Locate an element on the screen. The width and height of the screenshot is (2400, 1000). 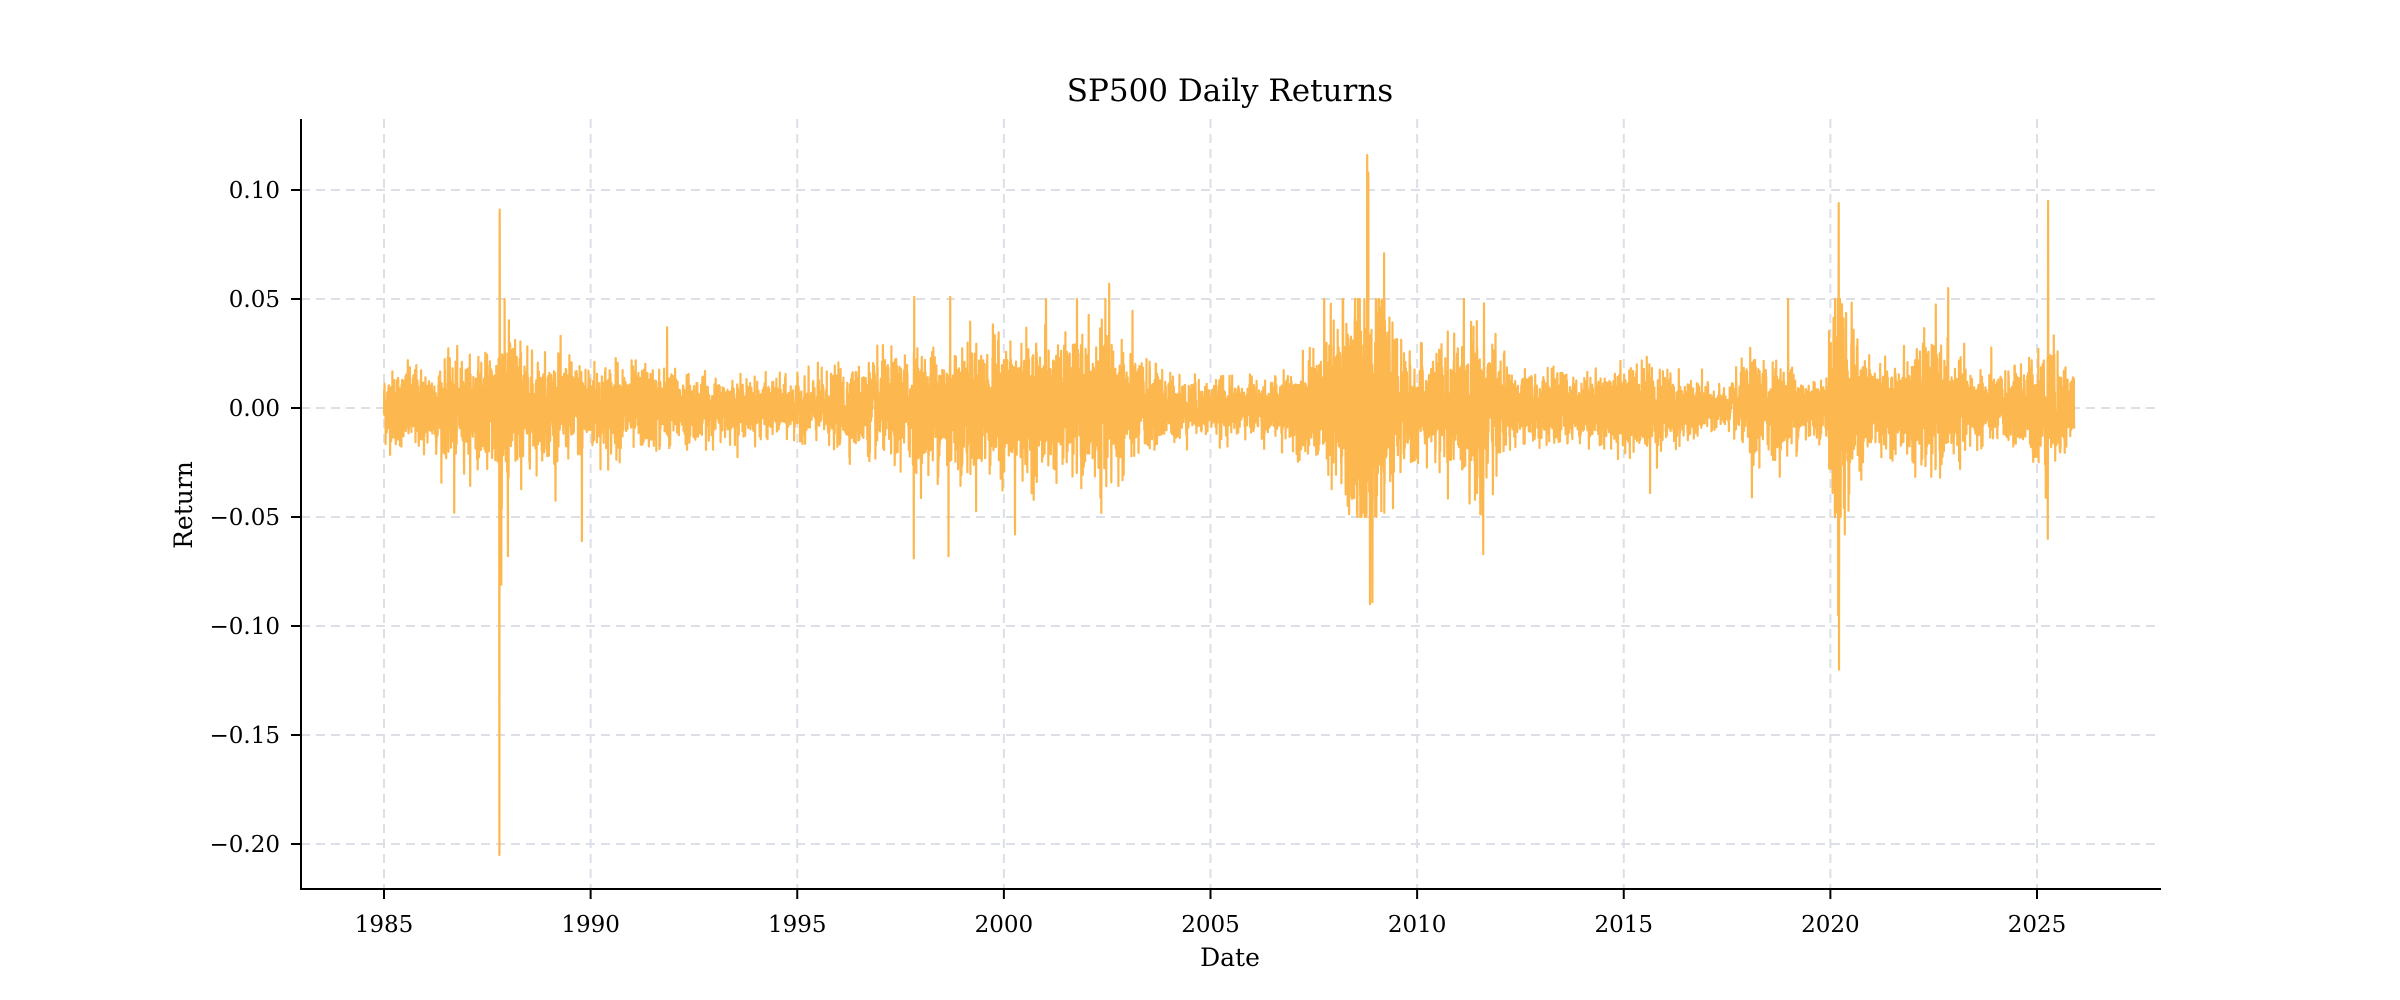
y-tick-label: −0.10 is located at coordinates (245, 627).